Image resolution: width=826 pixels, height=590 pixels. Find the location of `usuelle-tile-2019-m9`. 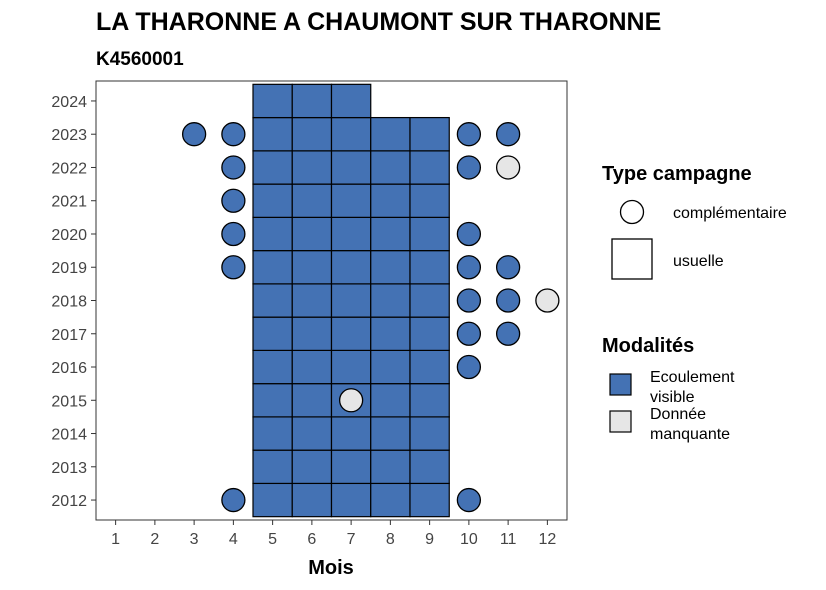

usuelle-tile-2019-m9 is located at coordinates (429, 267).